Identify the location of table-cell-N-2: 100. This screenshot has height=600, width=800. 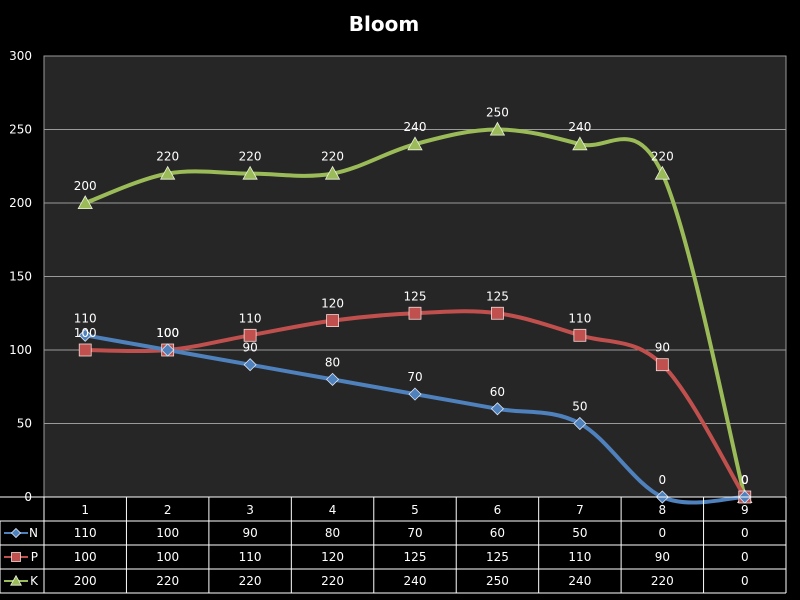
(167, 533).